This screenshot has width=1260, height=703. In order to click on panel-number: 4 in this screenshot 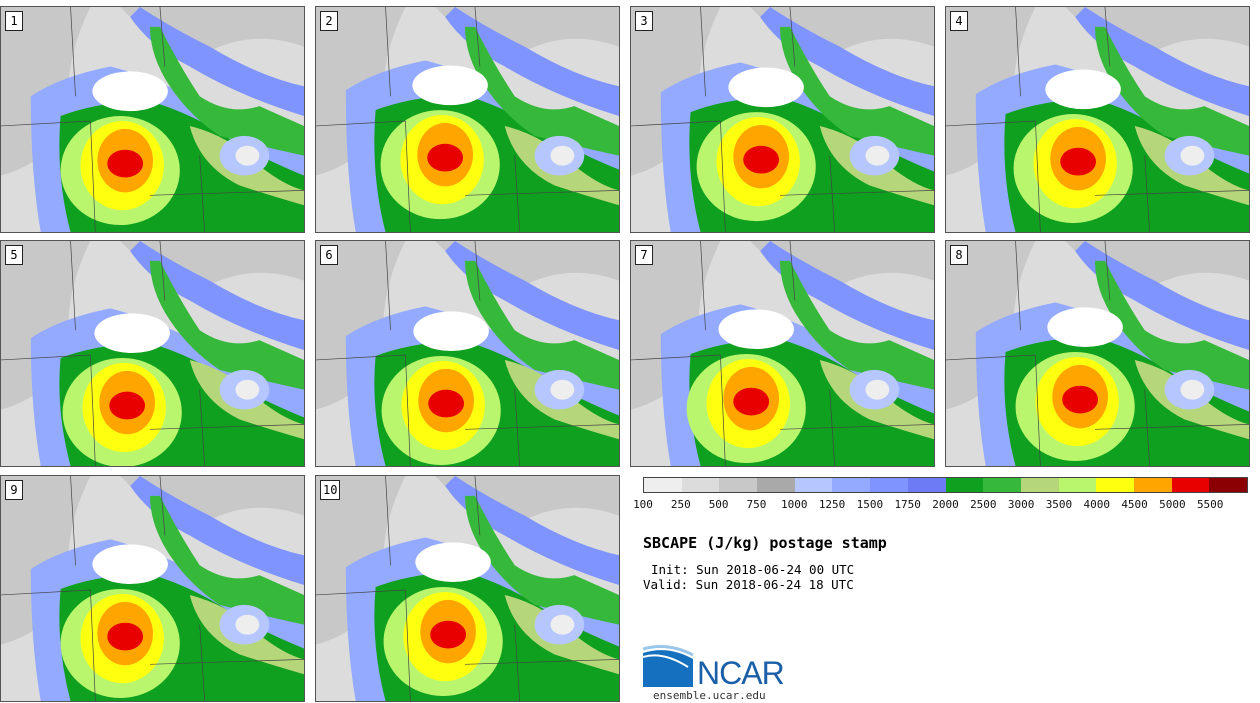, I will do `click(959, 21)`.